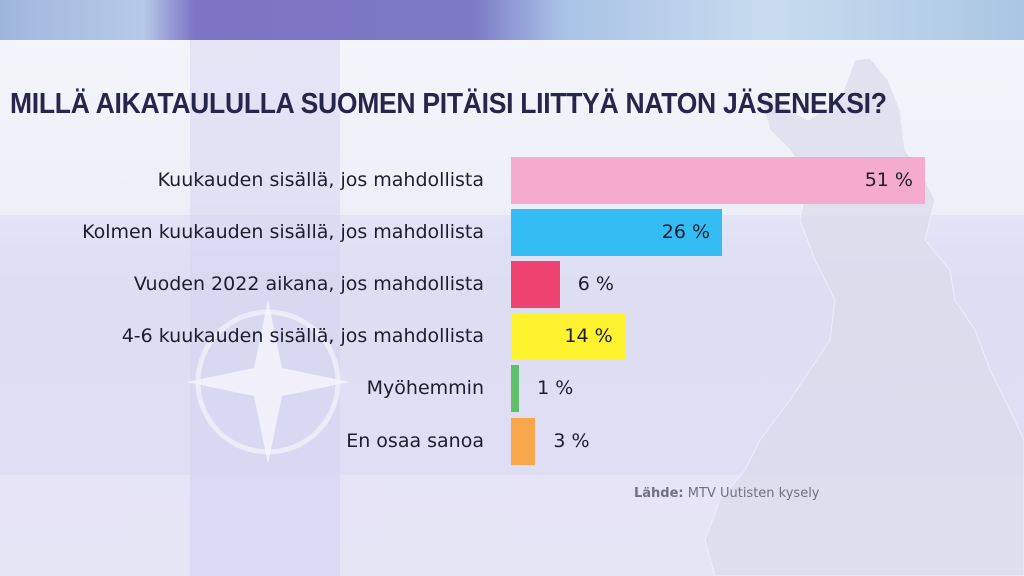  I want to click on source-note: Lähde: MTV Uutisten kysely, so click(727, 493).